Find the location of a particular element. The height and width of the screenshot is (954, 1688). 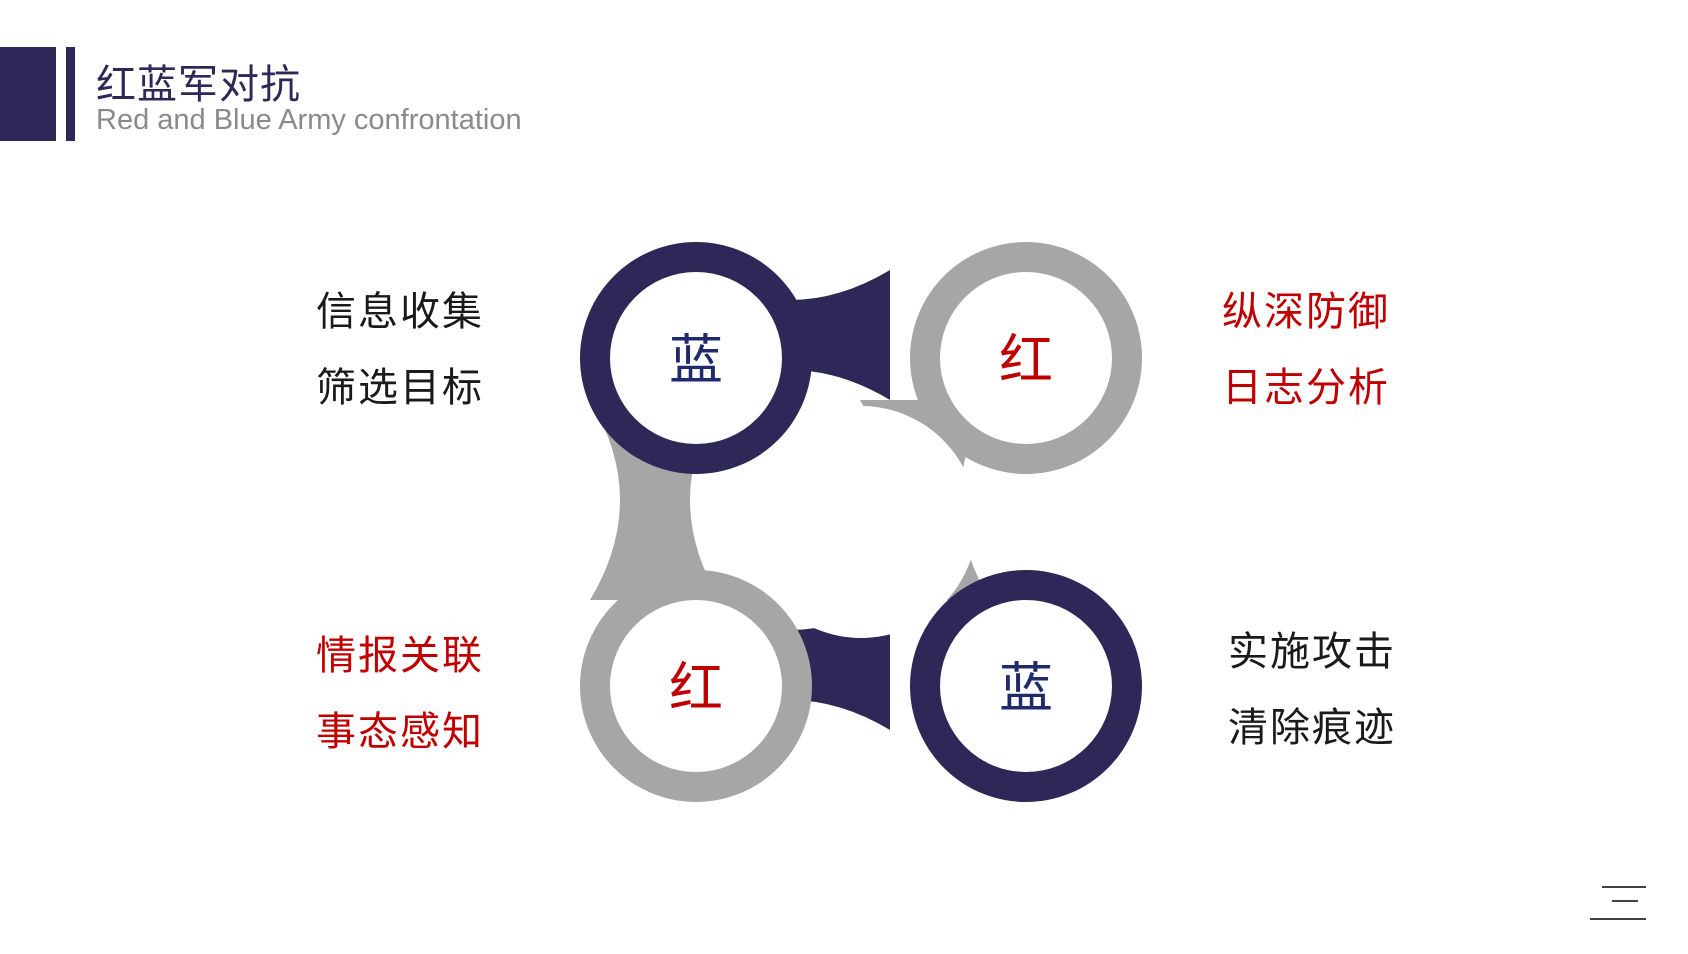

text-line: 纵深防御 is located at coordinates (1306, 312).